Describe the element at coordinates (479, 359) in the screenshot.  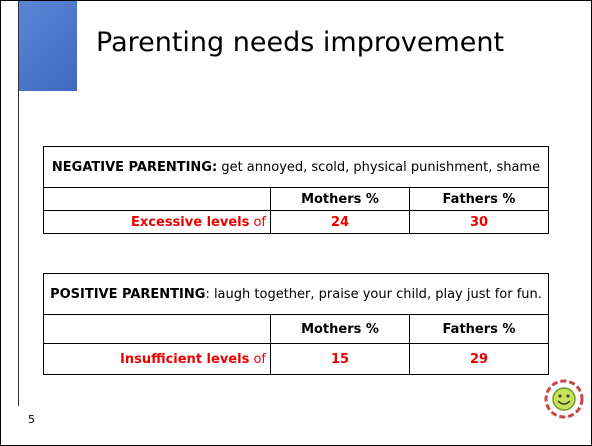
I see `cell-value: 29` at that location.